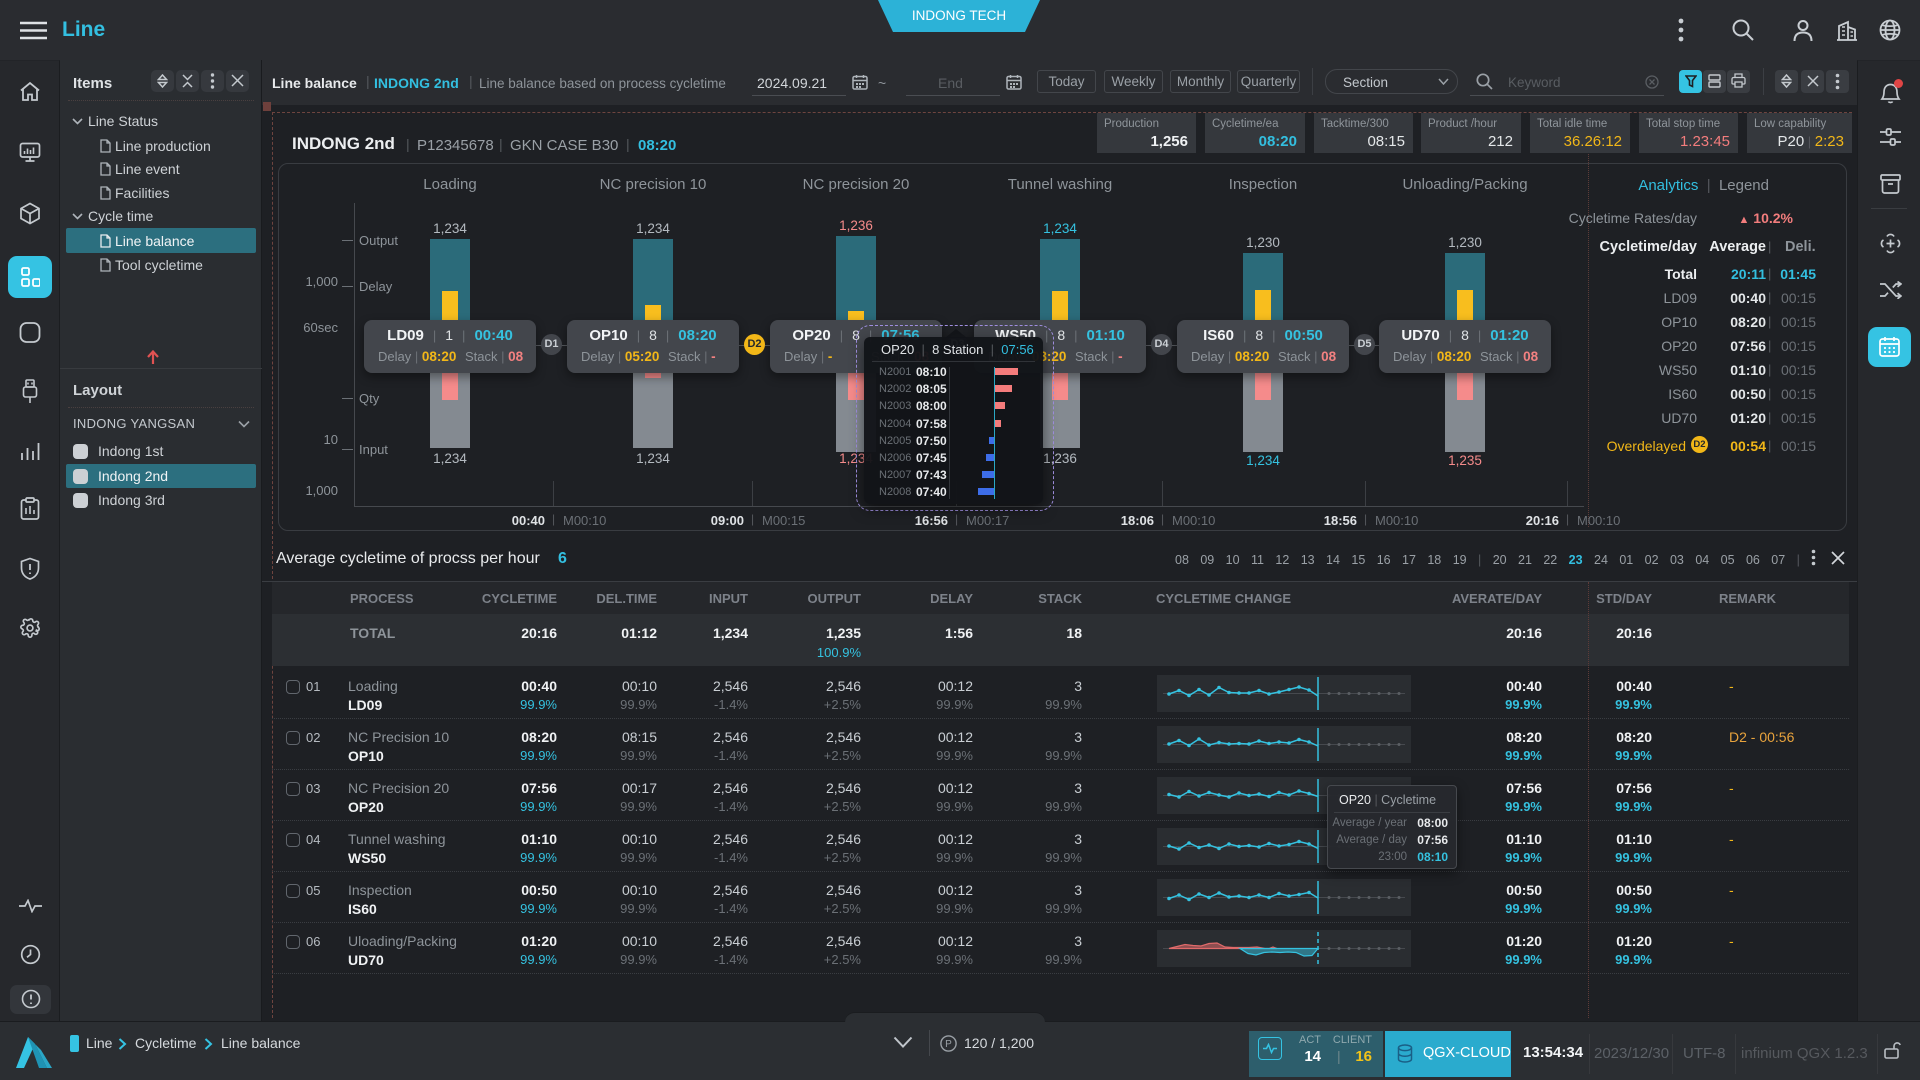 The image size is (1920, 1080). I want to click on svg-text: P, so click(948, 1044).